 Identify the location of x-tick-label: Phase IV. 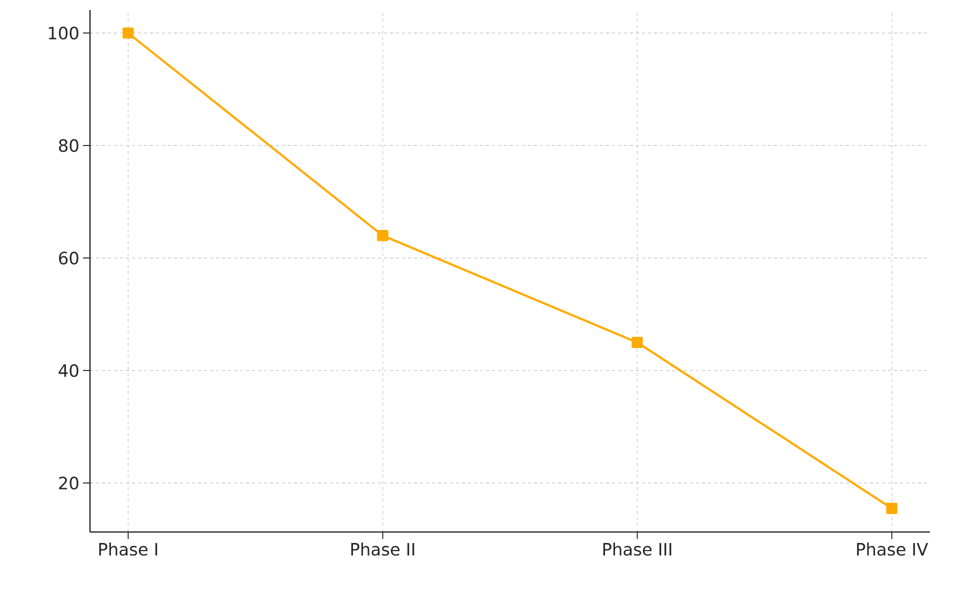
(892, 549).